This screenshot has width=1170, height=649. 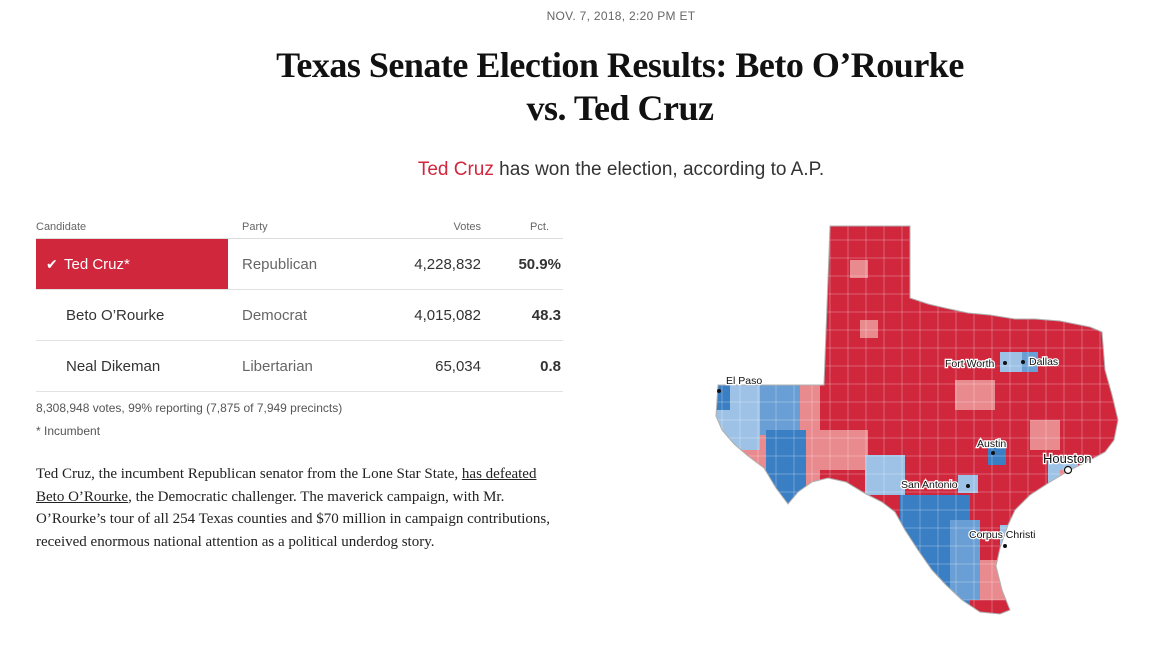 I want to click on results-header-row: Candidate Party Votes Pct., so click(x=299, y=227).